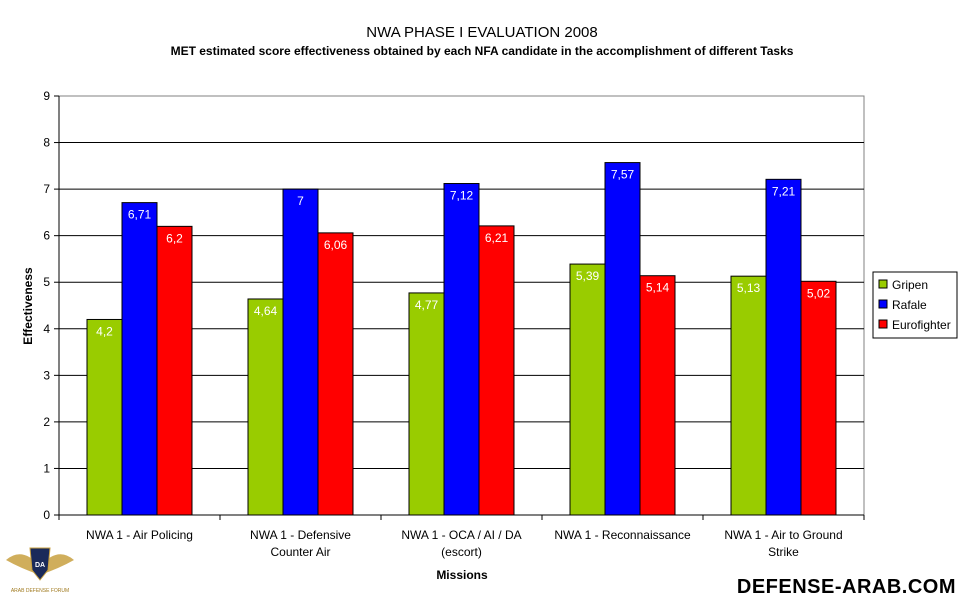  I want to click on y-tick-label-6: 6, so click(46, 236).